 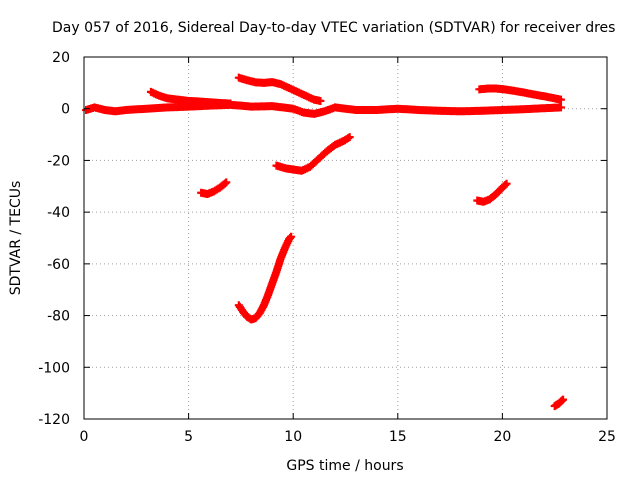 What do you see at coordinates (313, 154) in the screenshot?
I see `series-arc-9h-12.7h` at bounding box center [313, 154].